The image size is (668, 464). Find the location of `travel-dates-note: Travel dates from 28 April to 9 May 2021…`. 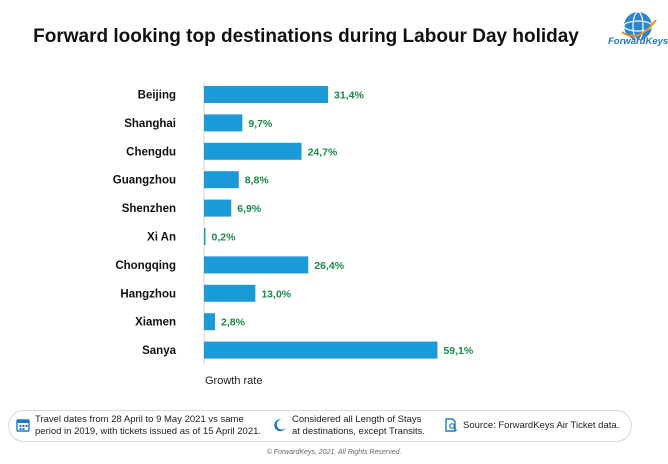

travel-dates-note: Travel dates from 28 April to 9 May 2021… is located at coordinates (148, 425).